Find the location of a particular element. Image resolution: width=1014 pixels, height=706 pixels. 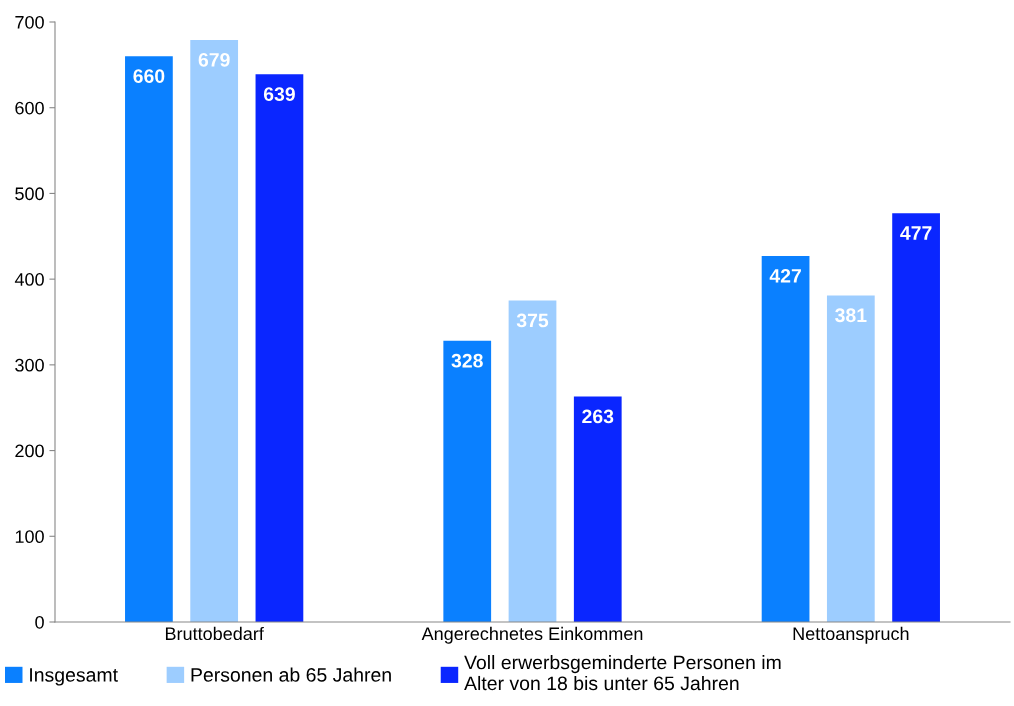

x-tick-label: Angerechnetes Einkommen is located at coordinates (532, 635).